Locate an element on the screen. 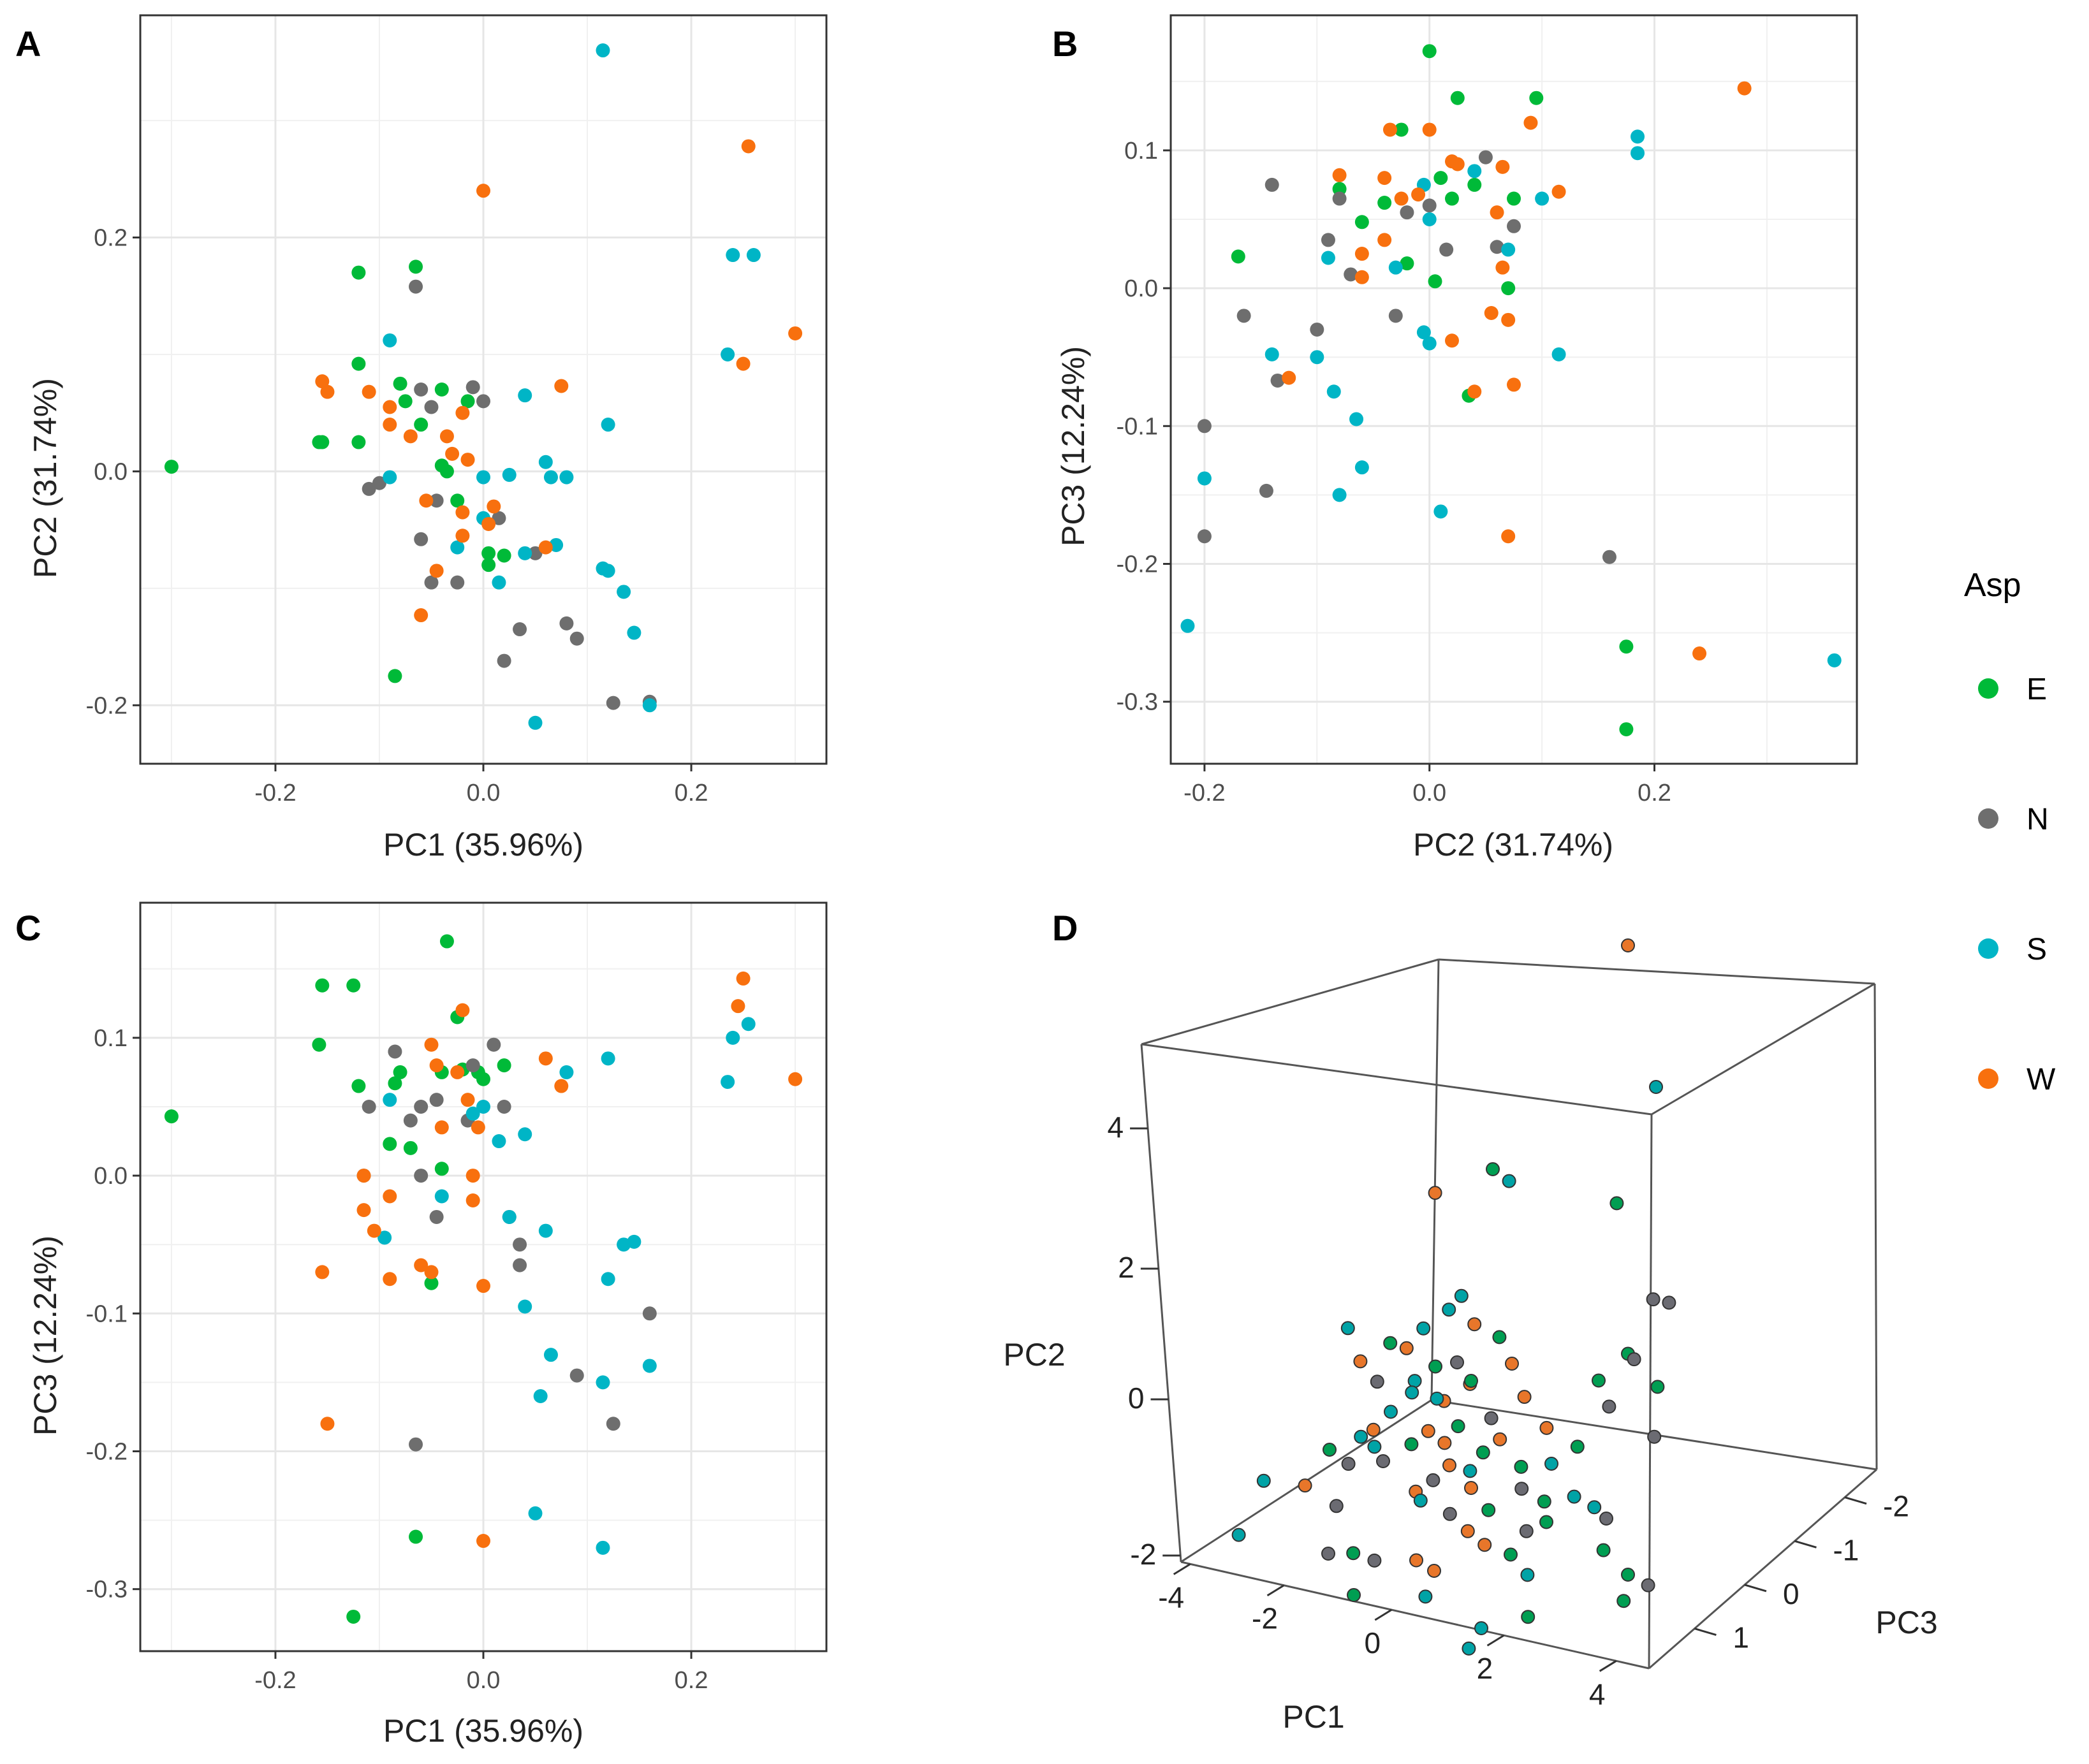 The width and height of the screenshot is (2089, 1764). panel-d-pc2-tick-label: 0 is located at coordinates (1136, 1398).